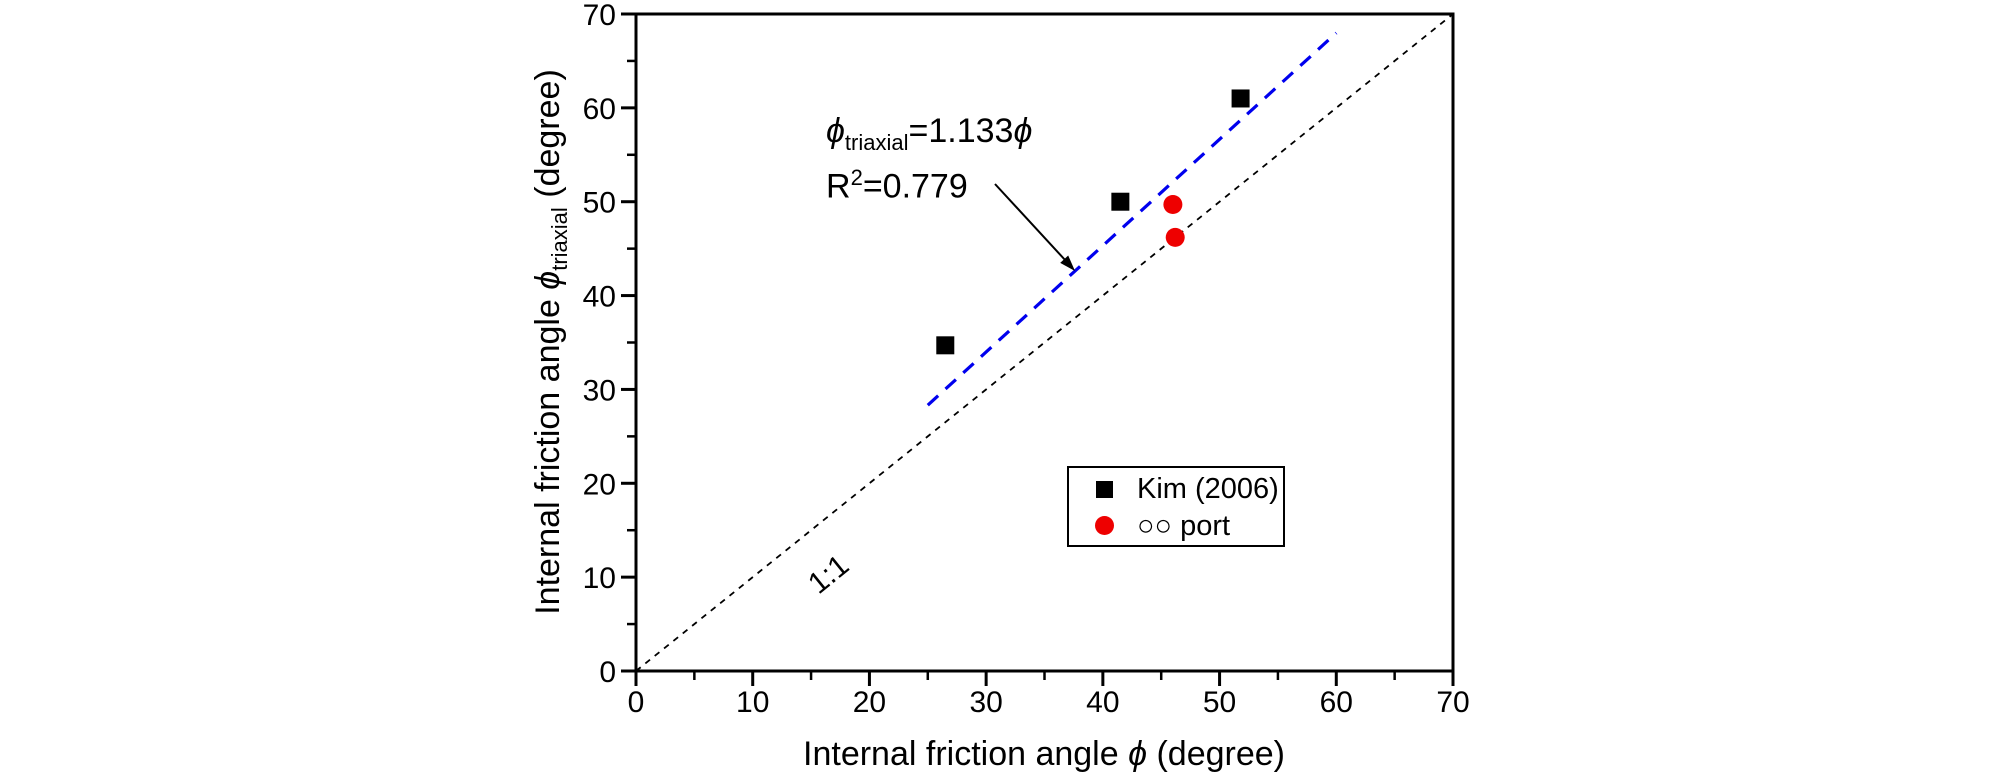 The height and width of the screenshot is (781, 2008). I want to click on kim-legend-marker, so click(1104, 489).